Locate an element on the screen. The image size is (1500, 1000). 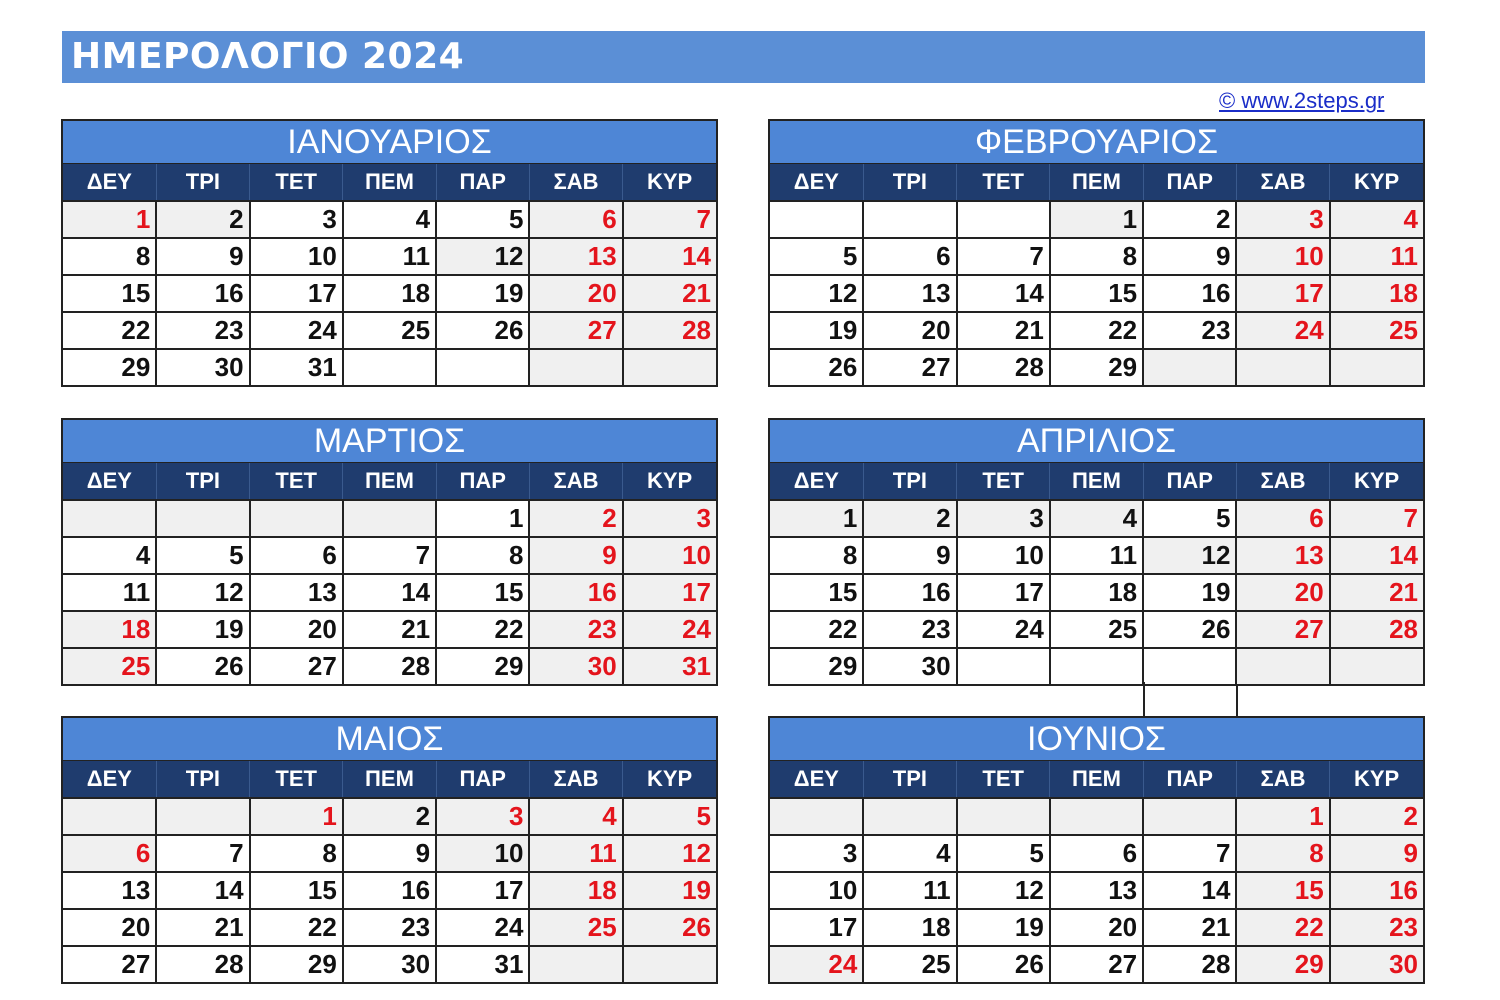
calendar-title: ΗΜΕΡΟΛΟΓΙΟ 2024 is located at coordinates (743, 57).